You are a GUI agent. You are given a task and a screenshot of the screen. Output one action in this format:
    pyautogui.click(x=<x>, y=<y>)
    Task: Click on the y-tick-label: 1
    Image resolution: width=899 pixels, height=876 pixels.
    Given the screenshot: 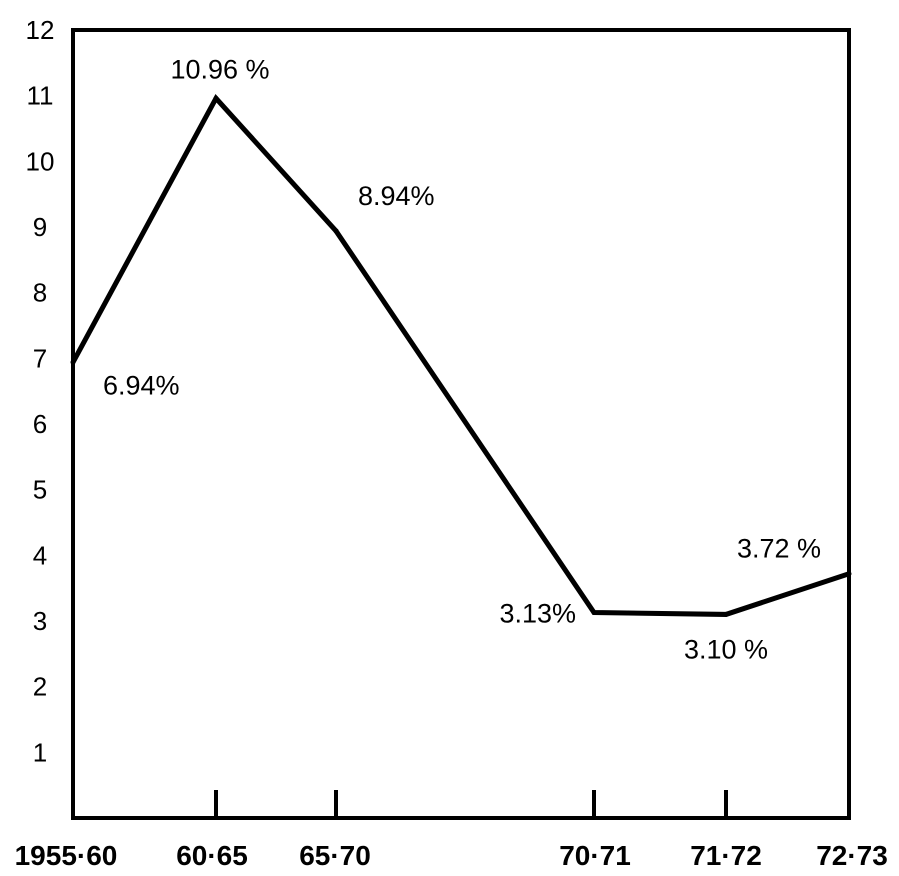 What is the action you would take?
    pyautogui.click(x=40, y=752)
    